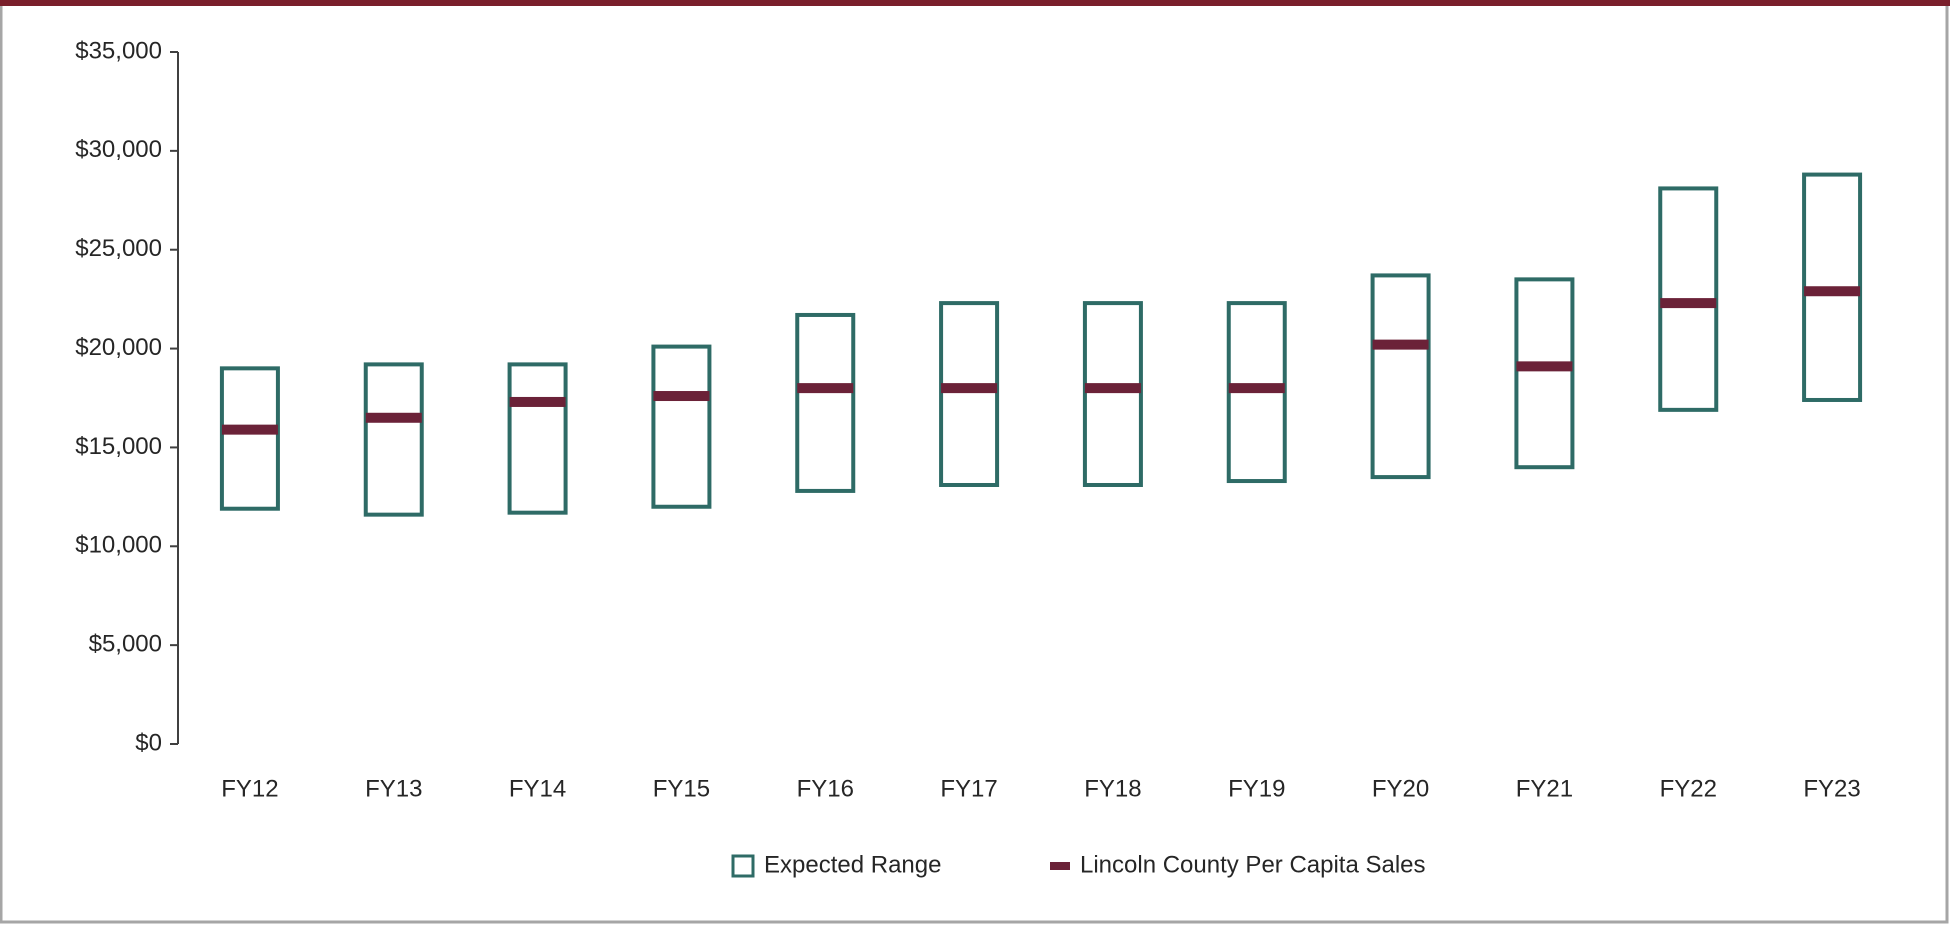 The image size is (1950, 925). Describe the element at coordinates (852, 864) in the screenshot. I see `legend-label: Expected Range` at that location.